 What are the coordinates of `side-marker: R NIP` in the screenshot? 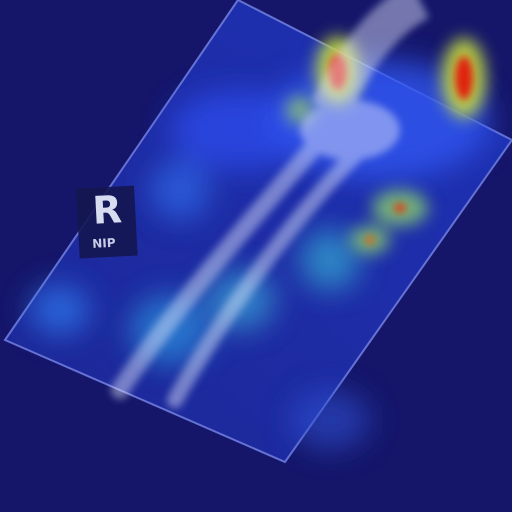 It's located at (107, 222).